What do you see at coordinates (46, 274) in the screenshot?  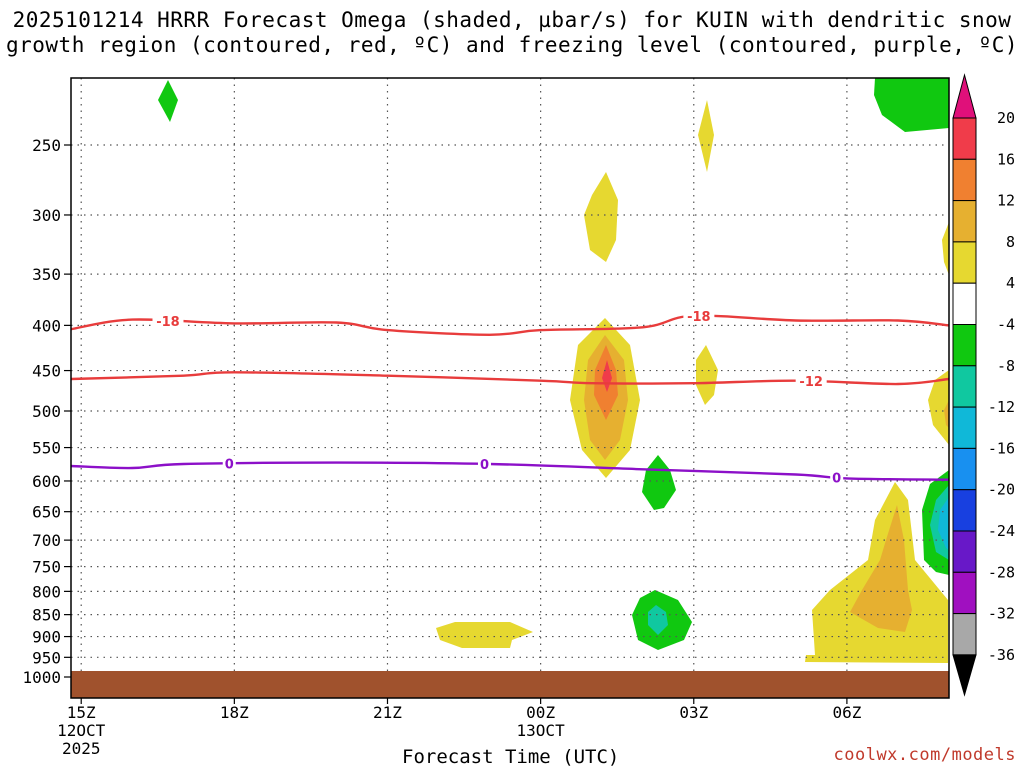 I see `y-tick-label-350: 350` at bounding box center [46, 274].